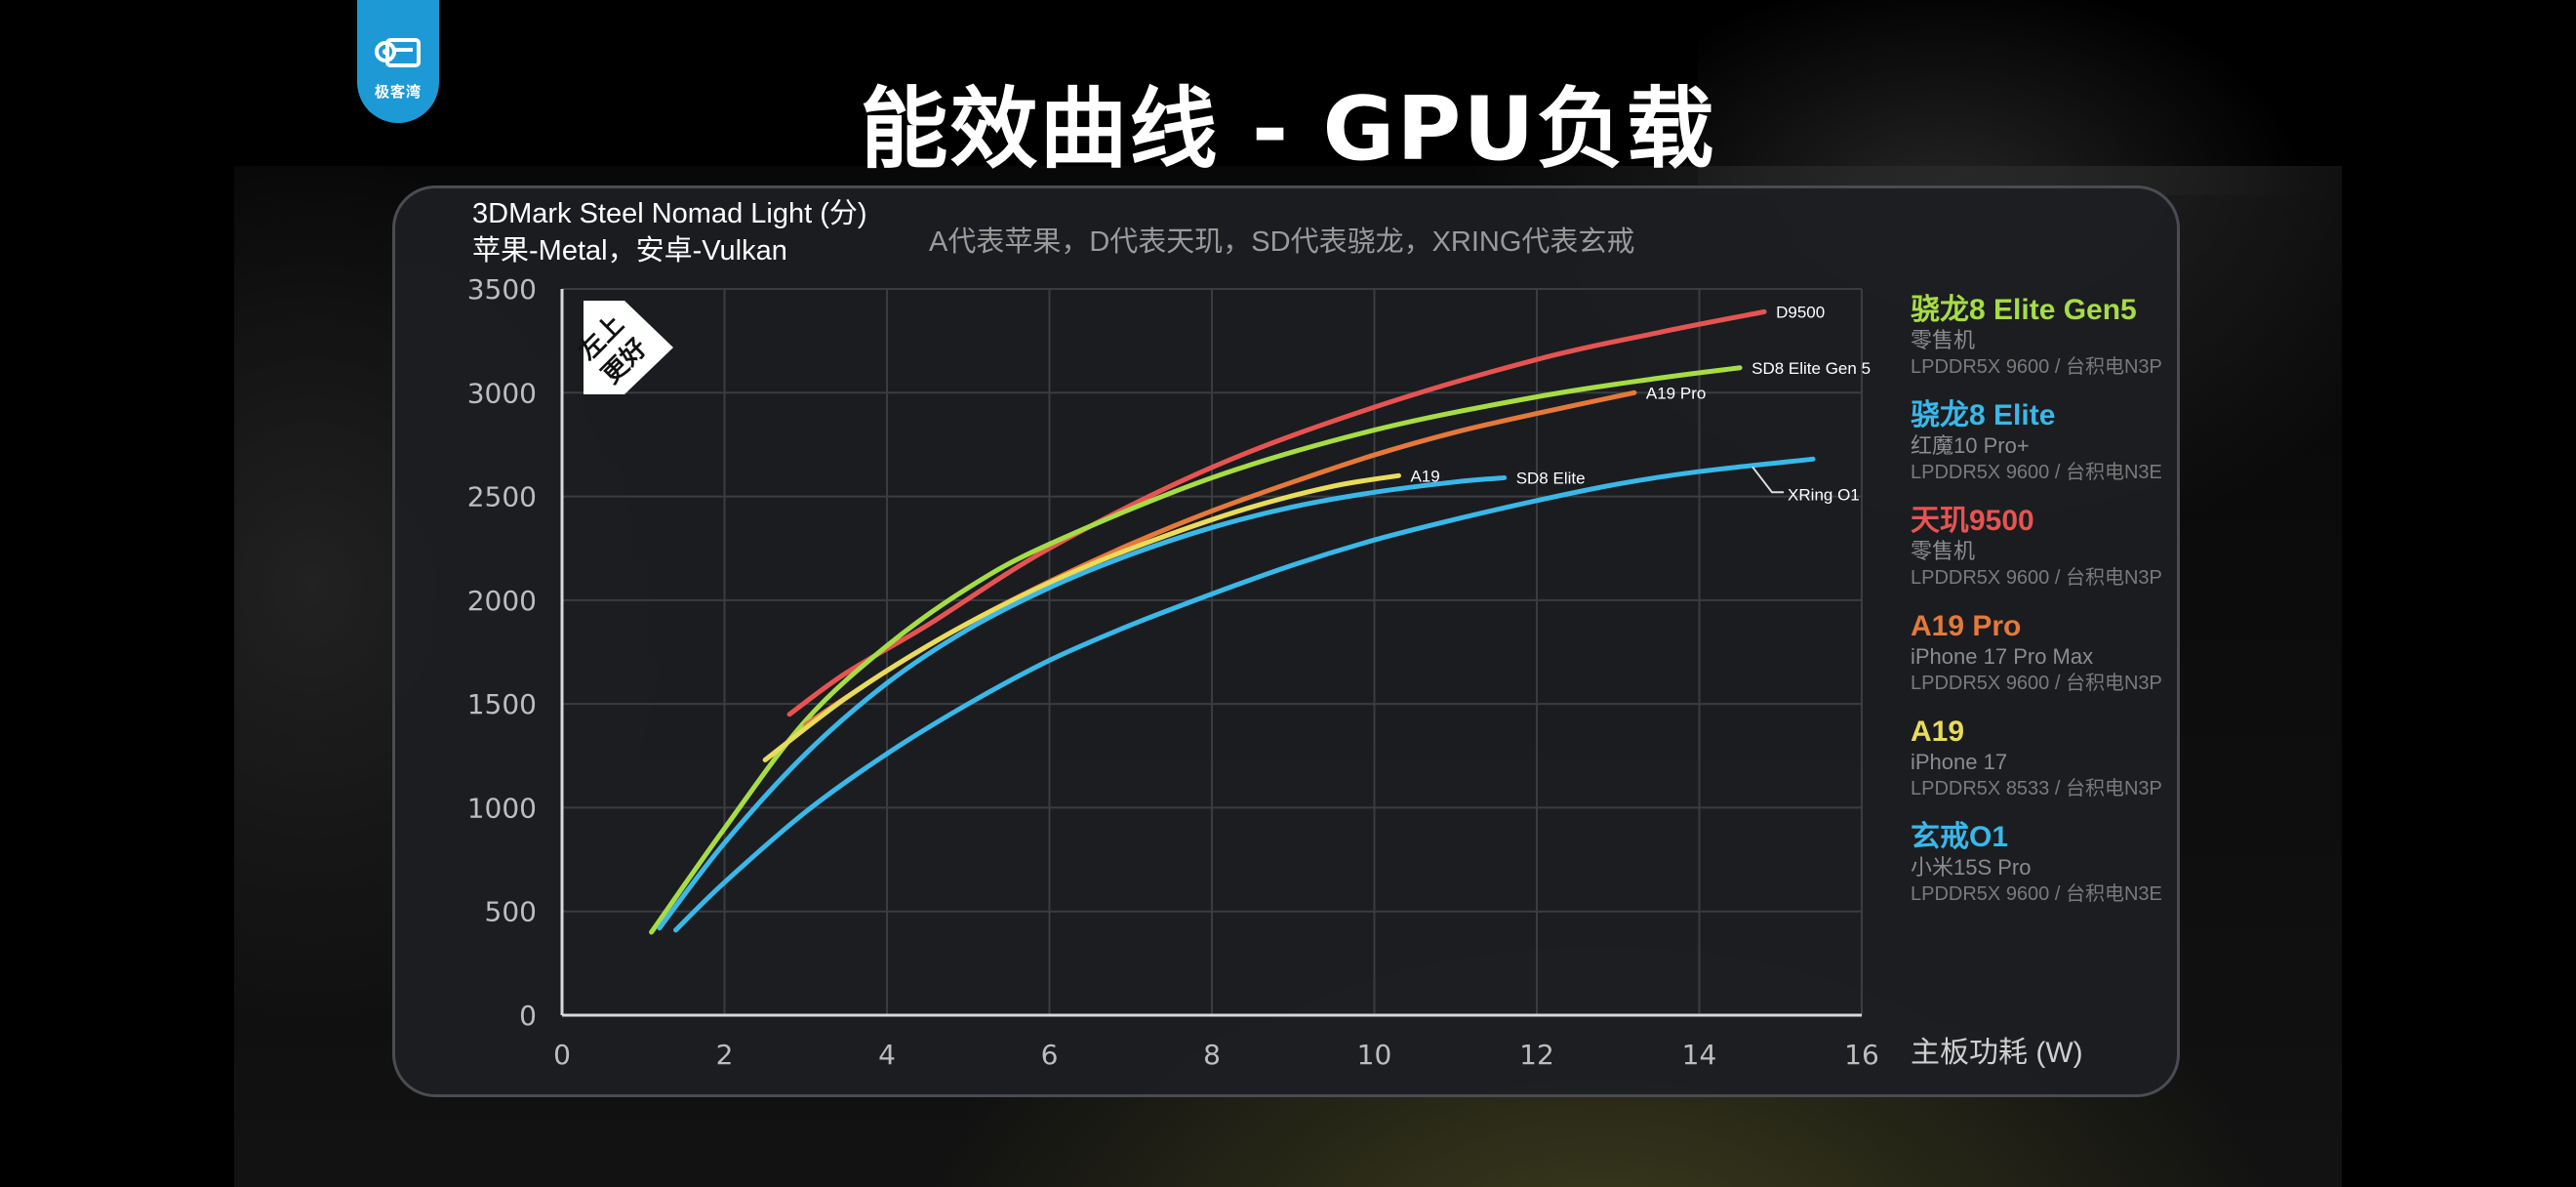 This screenshot has width=2576, height=1187. What do you see at coordinates (1374, 1055) in the screenshot?
I see `x-tick-label: 10` at bounding box center [1374, 1055].